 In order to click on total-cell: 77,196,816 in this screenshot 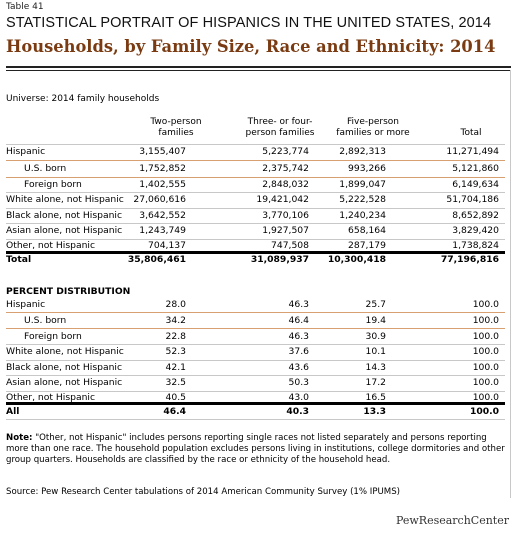, I will do `click(469, 259)`.